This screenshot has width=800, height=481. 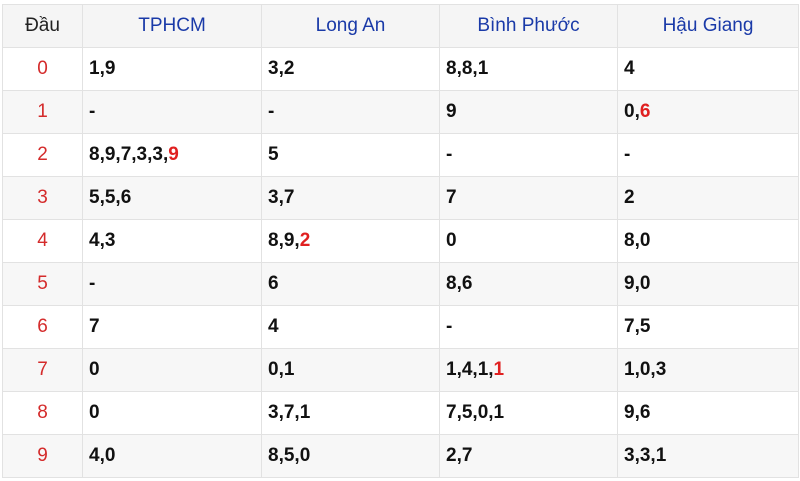 I want to click on number-text: 1,0,3, so click(x=645, y=369).